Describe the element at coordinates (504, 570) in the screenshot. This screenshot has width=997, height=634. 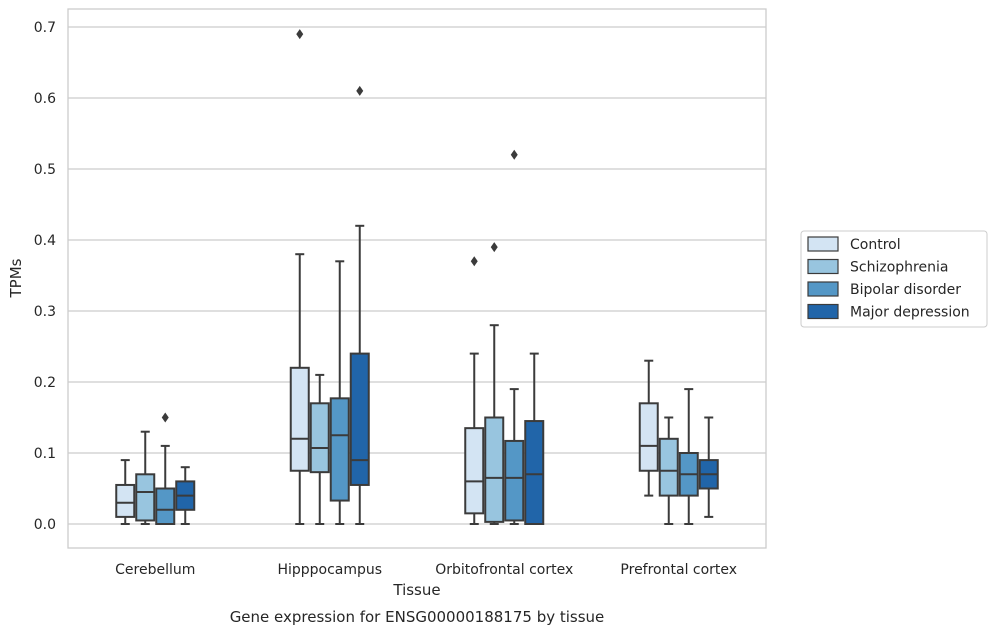
I see `x-tick-label: Orbitofrontal cortex` at that location.